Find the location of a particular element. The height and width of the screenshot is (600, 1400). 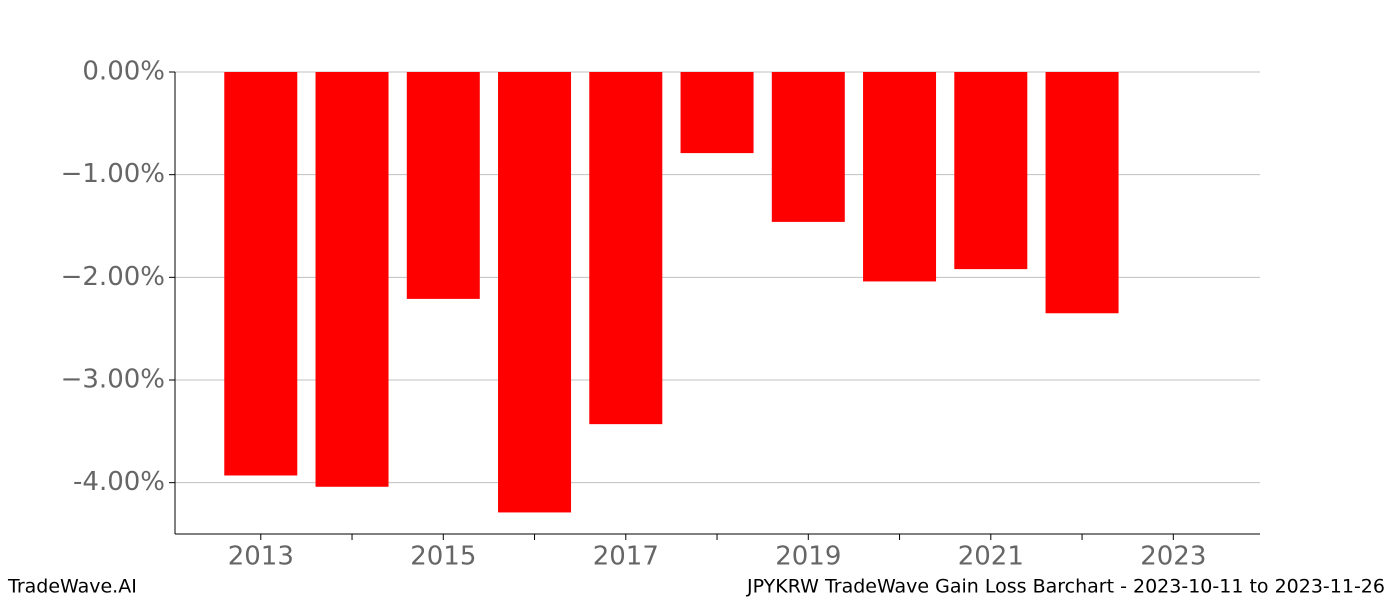

footer-left: TradeWave.AI is located at coordinates (72, 587).